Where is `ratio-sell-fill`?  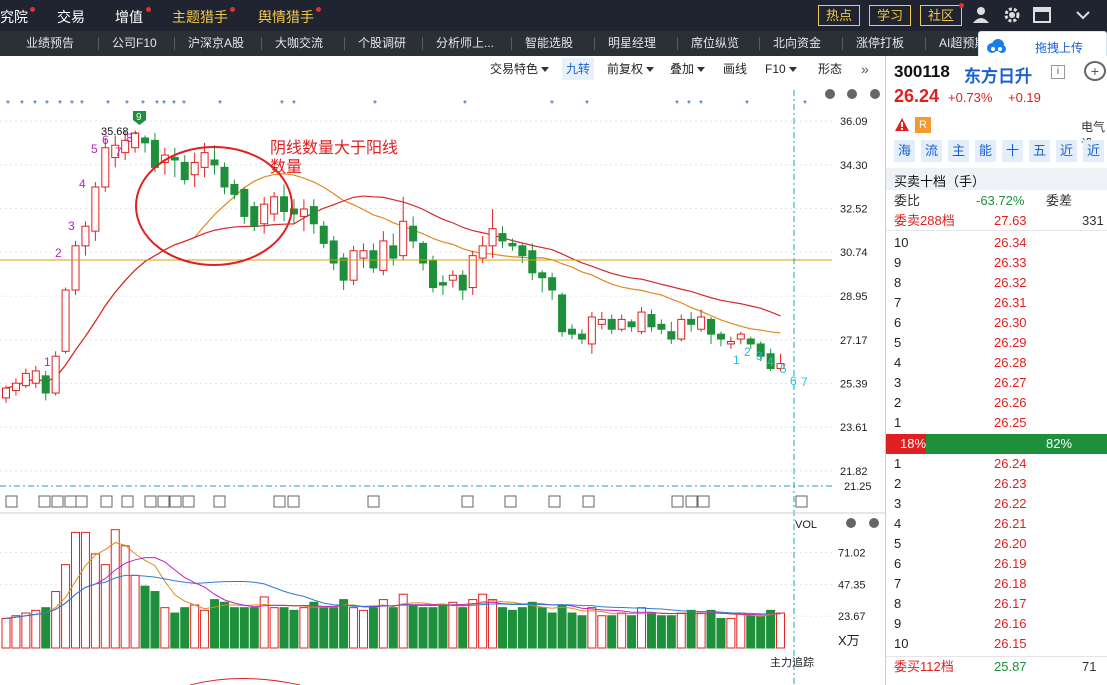
ratio-sell-fill is located at coordinates (906, 444).